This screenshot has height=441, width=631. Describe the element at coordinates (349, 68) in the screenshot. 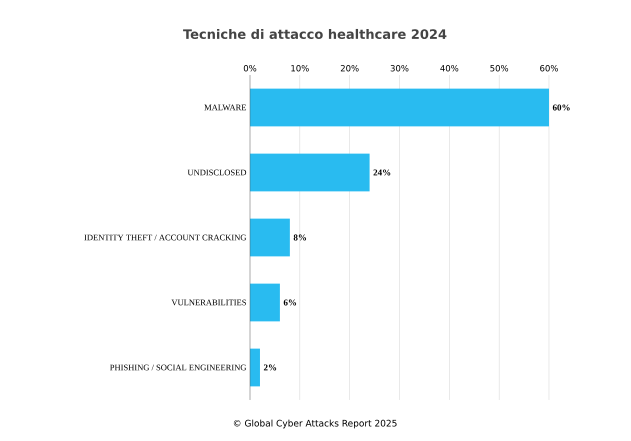

I see `x-tick-label: 20%` at that location.